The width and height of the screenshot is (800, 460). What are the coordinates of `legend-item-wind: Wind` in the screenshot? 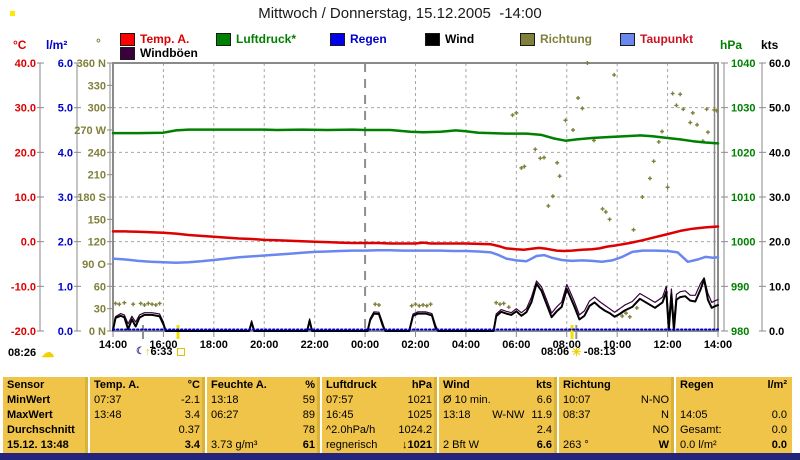 It's located at (449, 39).